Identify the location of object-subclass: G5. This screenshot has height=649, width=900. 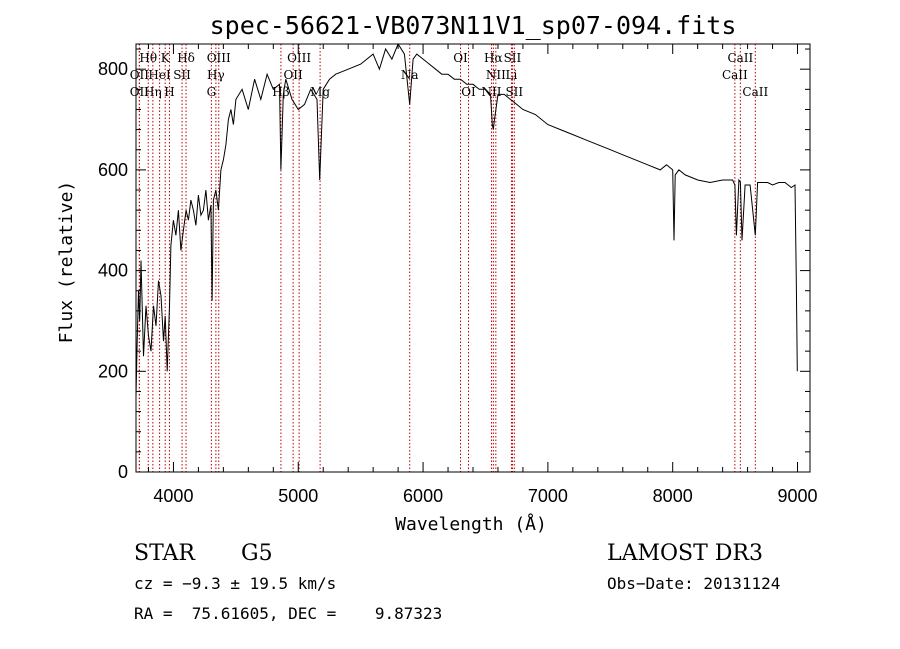
(257, 553).